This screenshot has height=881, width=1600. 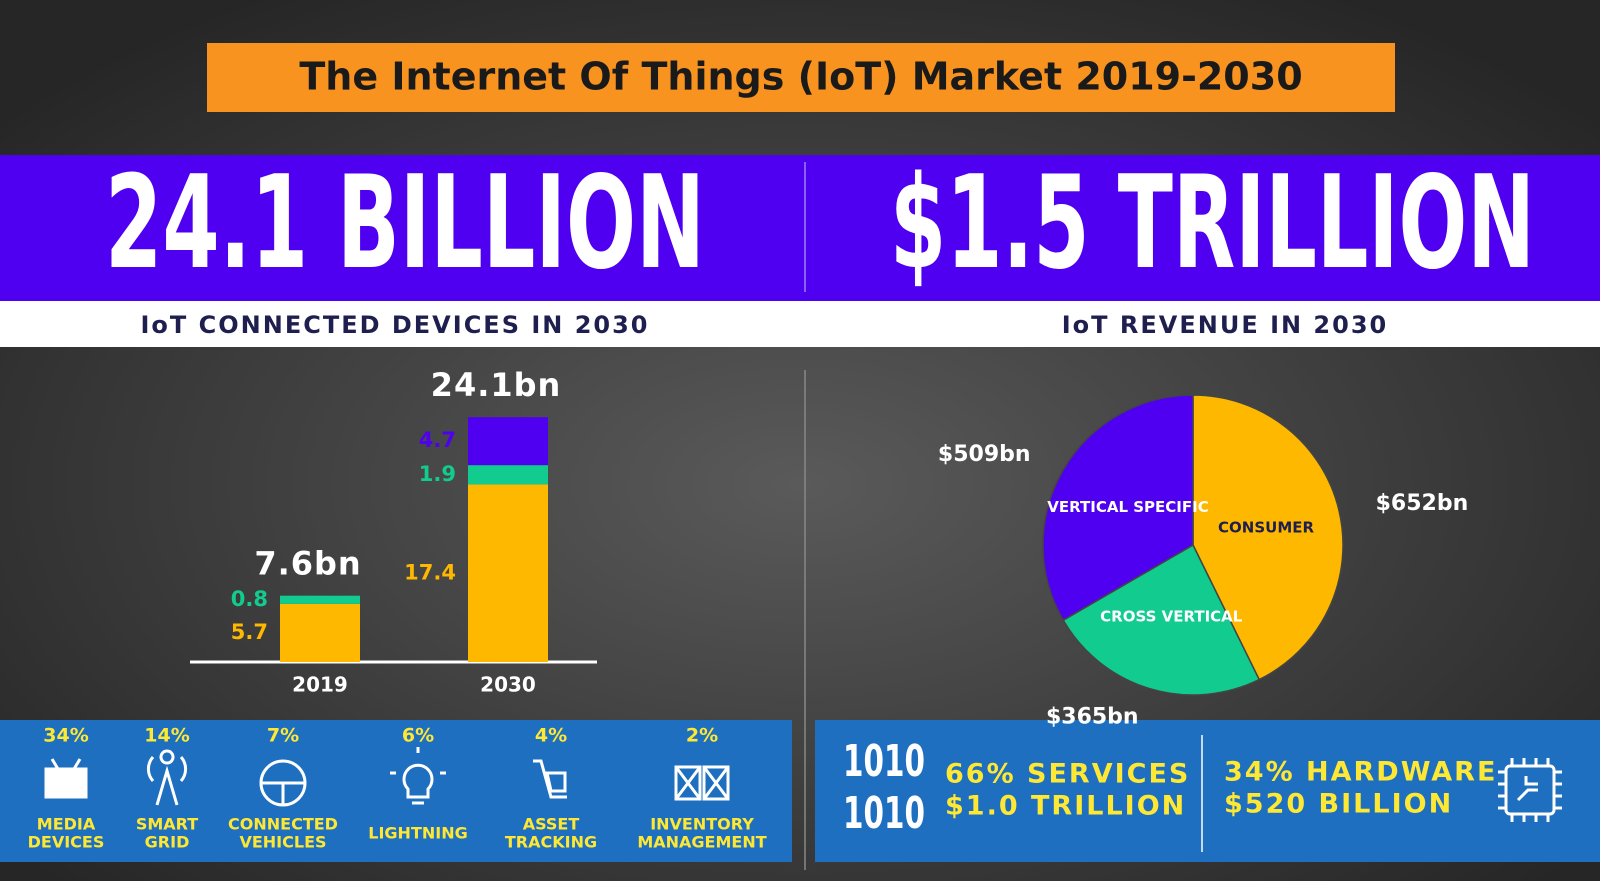 What do you see at coordinates (1127, 507) in the screenshot?
I see `slice-label: VERTICAL SPECIFIC` at bounding box center [1127, 507].